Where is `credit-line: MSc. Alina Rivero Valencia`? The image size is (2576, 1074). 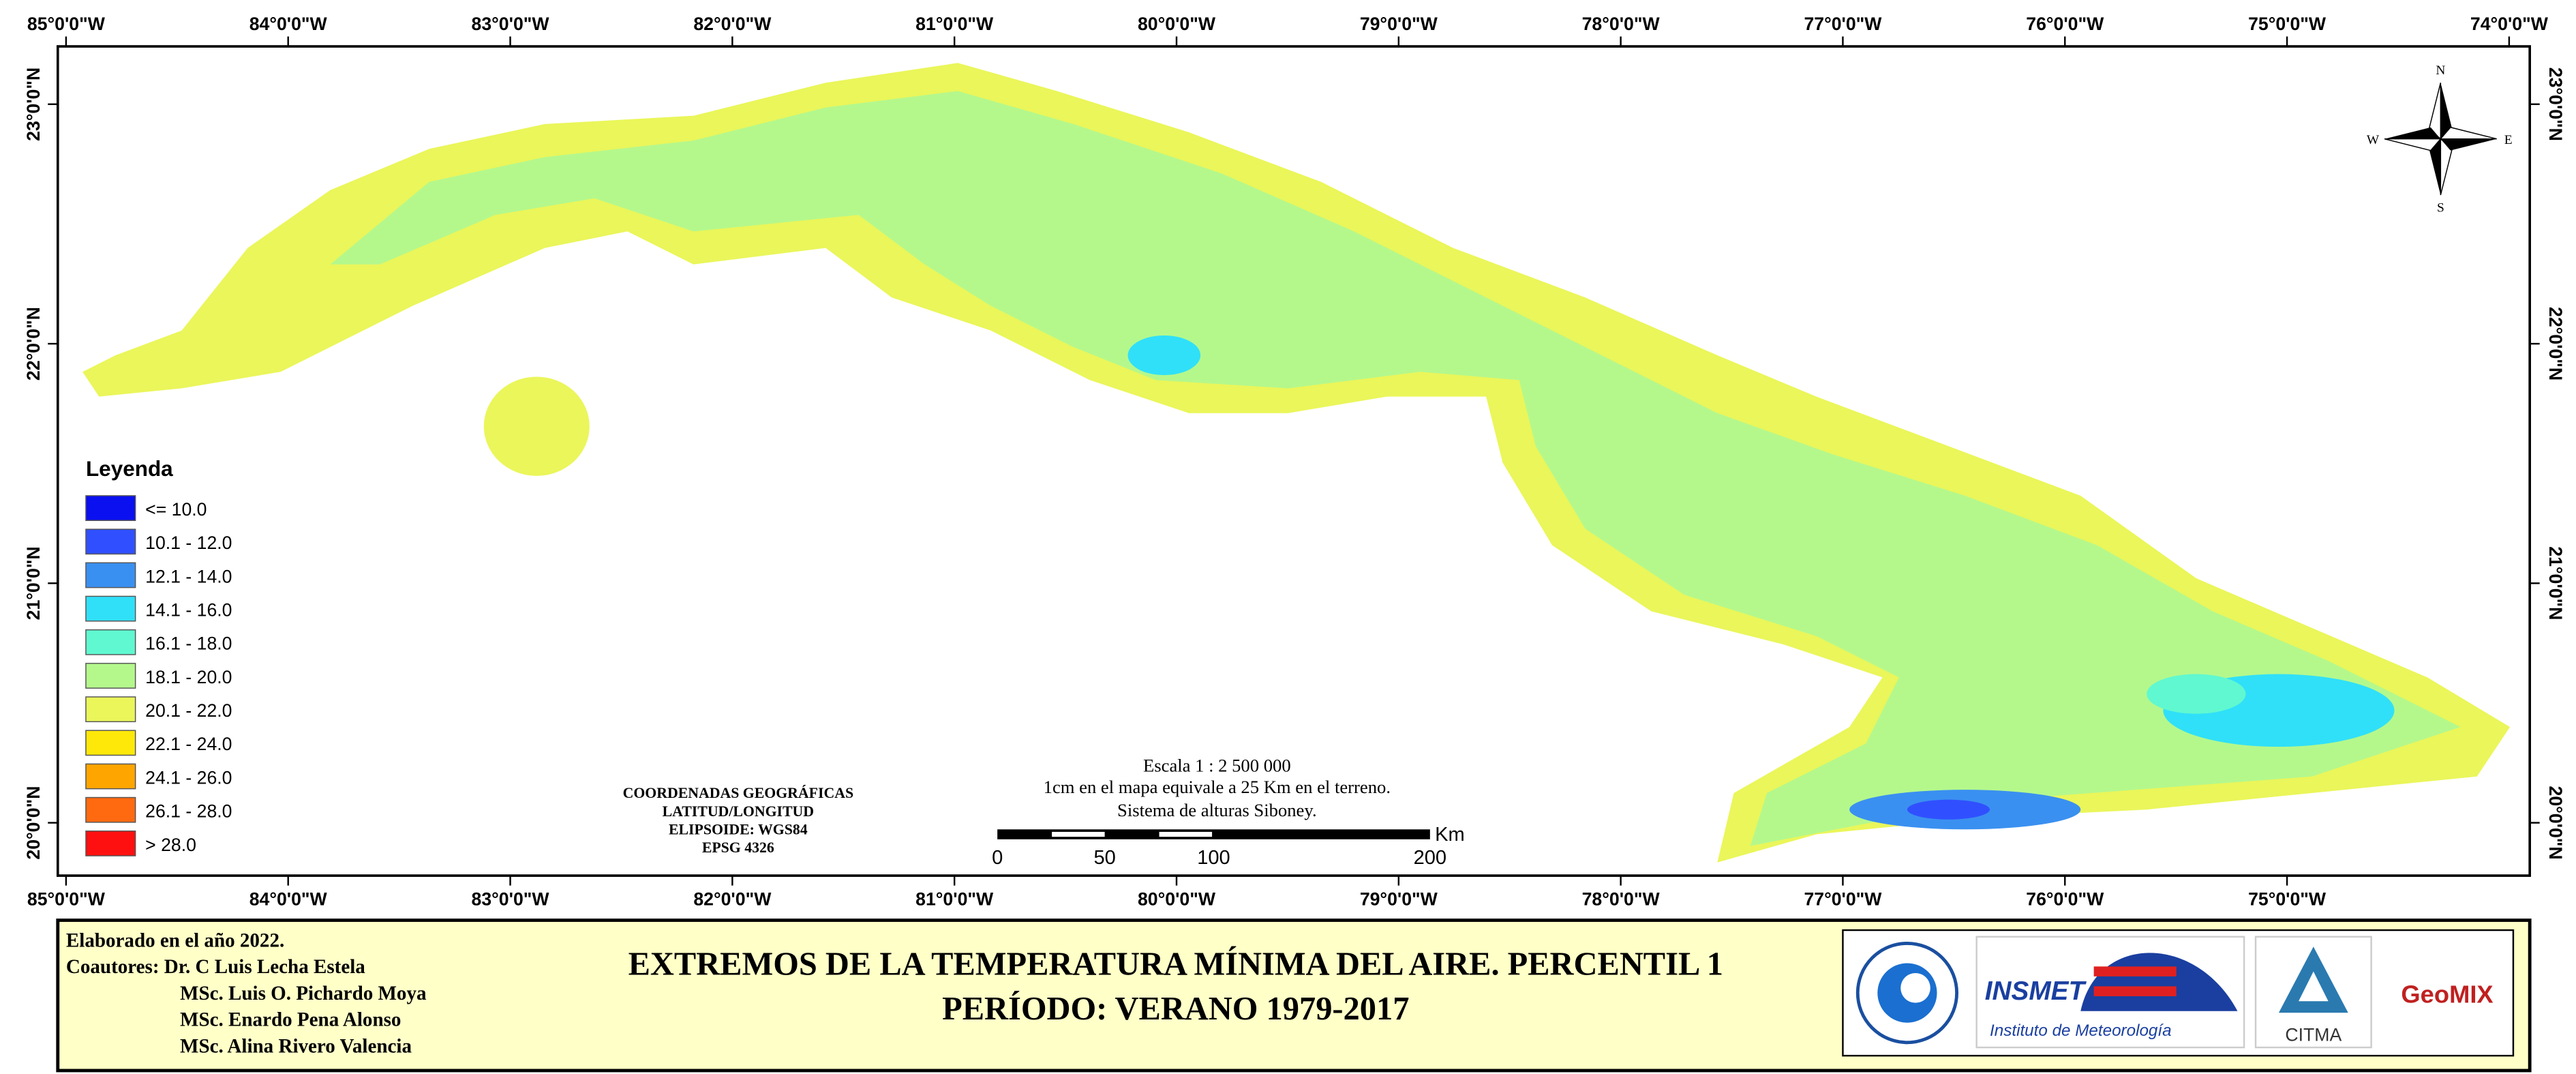 credit-line: MSc. Alina Rivero Valencia is located at coordinates (296, 1046).